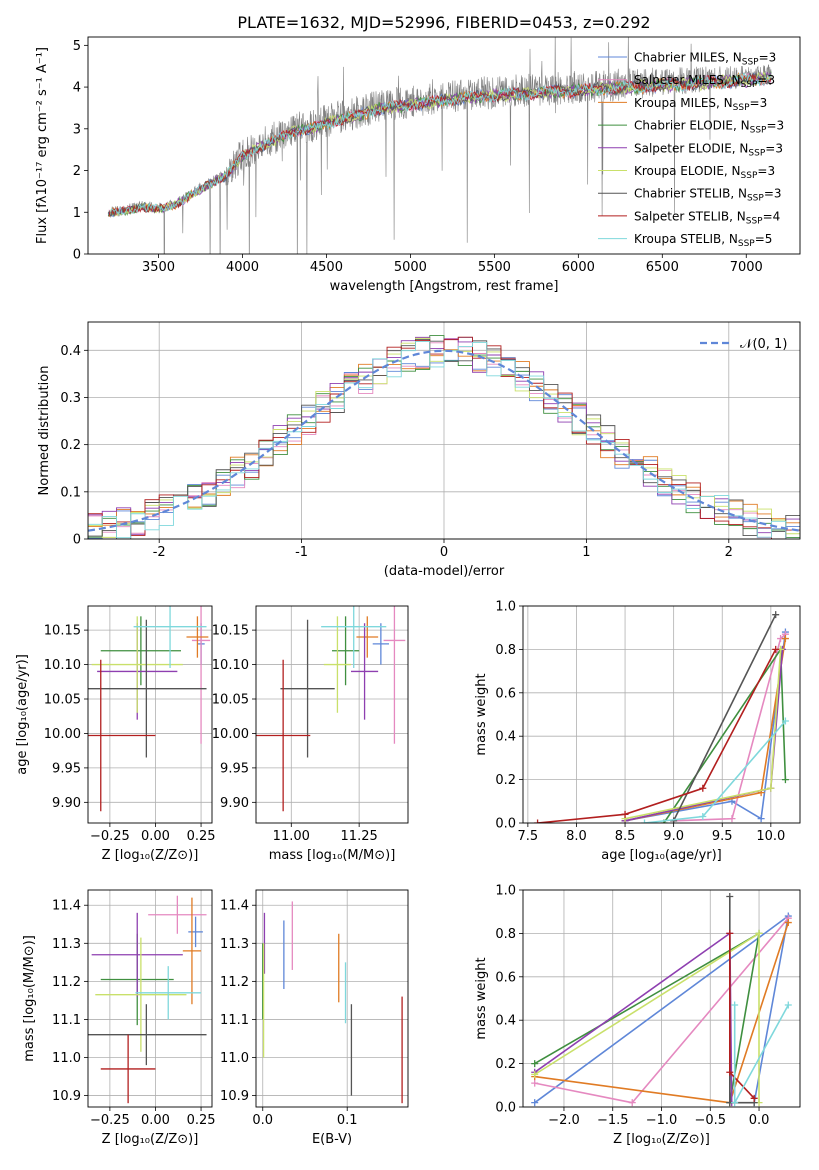 This screenshot has height=1170, width=819. What do you see at coordinates (494, 267) in the screenshot?
I see `x-tick-label: 5500` at bounding box center [494, 267].